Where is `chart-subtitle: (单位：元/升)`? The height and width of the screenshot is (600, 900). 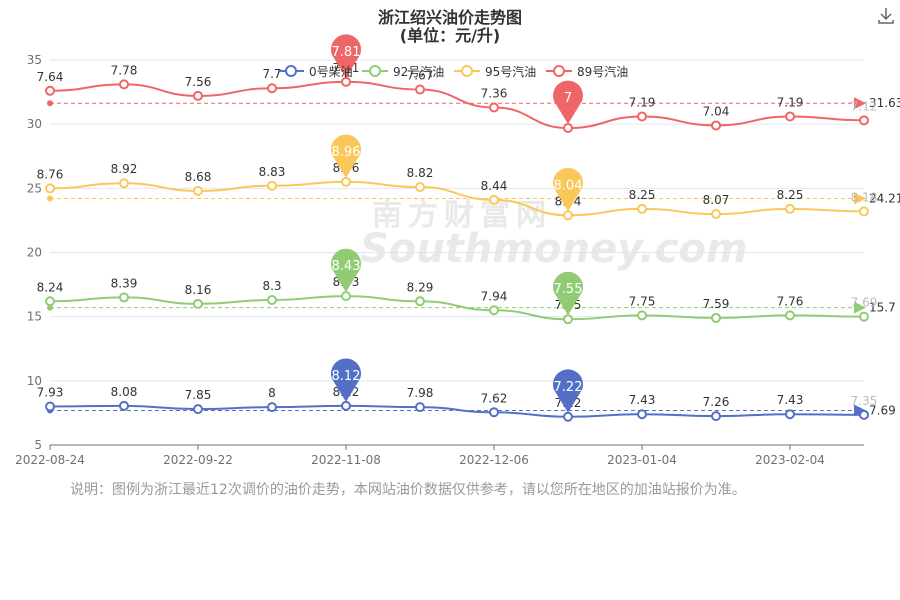 chart-subtitle: (单位：元/升) is located at coordinates (450, 35).